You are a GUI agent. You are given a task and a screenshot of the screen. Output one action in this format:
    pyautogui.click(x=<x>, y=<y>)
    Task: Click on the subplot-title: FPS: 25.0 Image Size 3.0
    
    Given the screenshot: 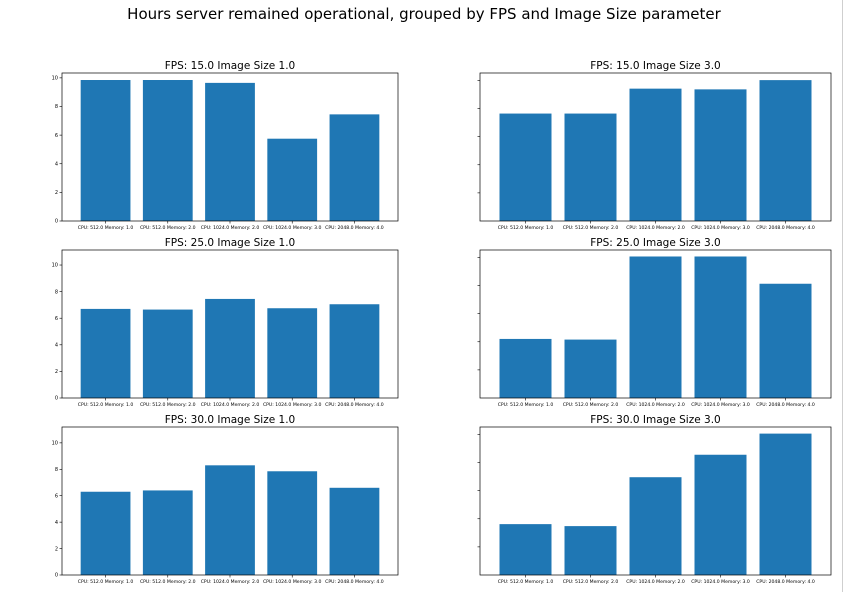 What is the action you would take?
    pyautogui.click(x=655, y=243)
    